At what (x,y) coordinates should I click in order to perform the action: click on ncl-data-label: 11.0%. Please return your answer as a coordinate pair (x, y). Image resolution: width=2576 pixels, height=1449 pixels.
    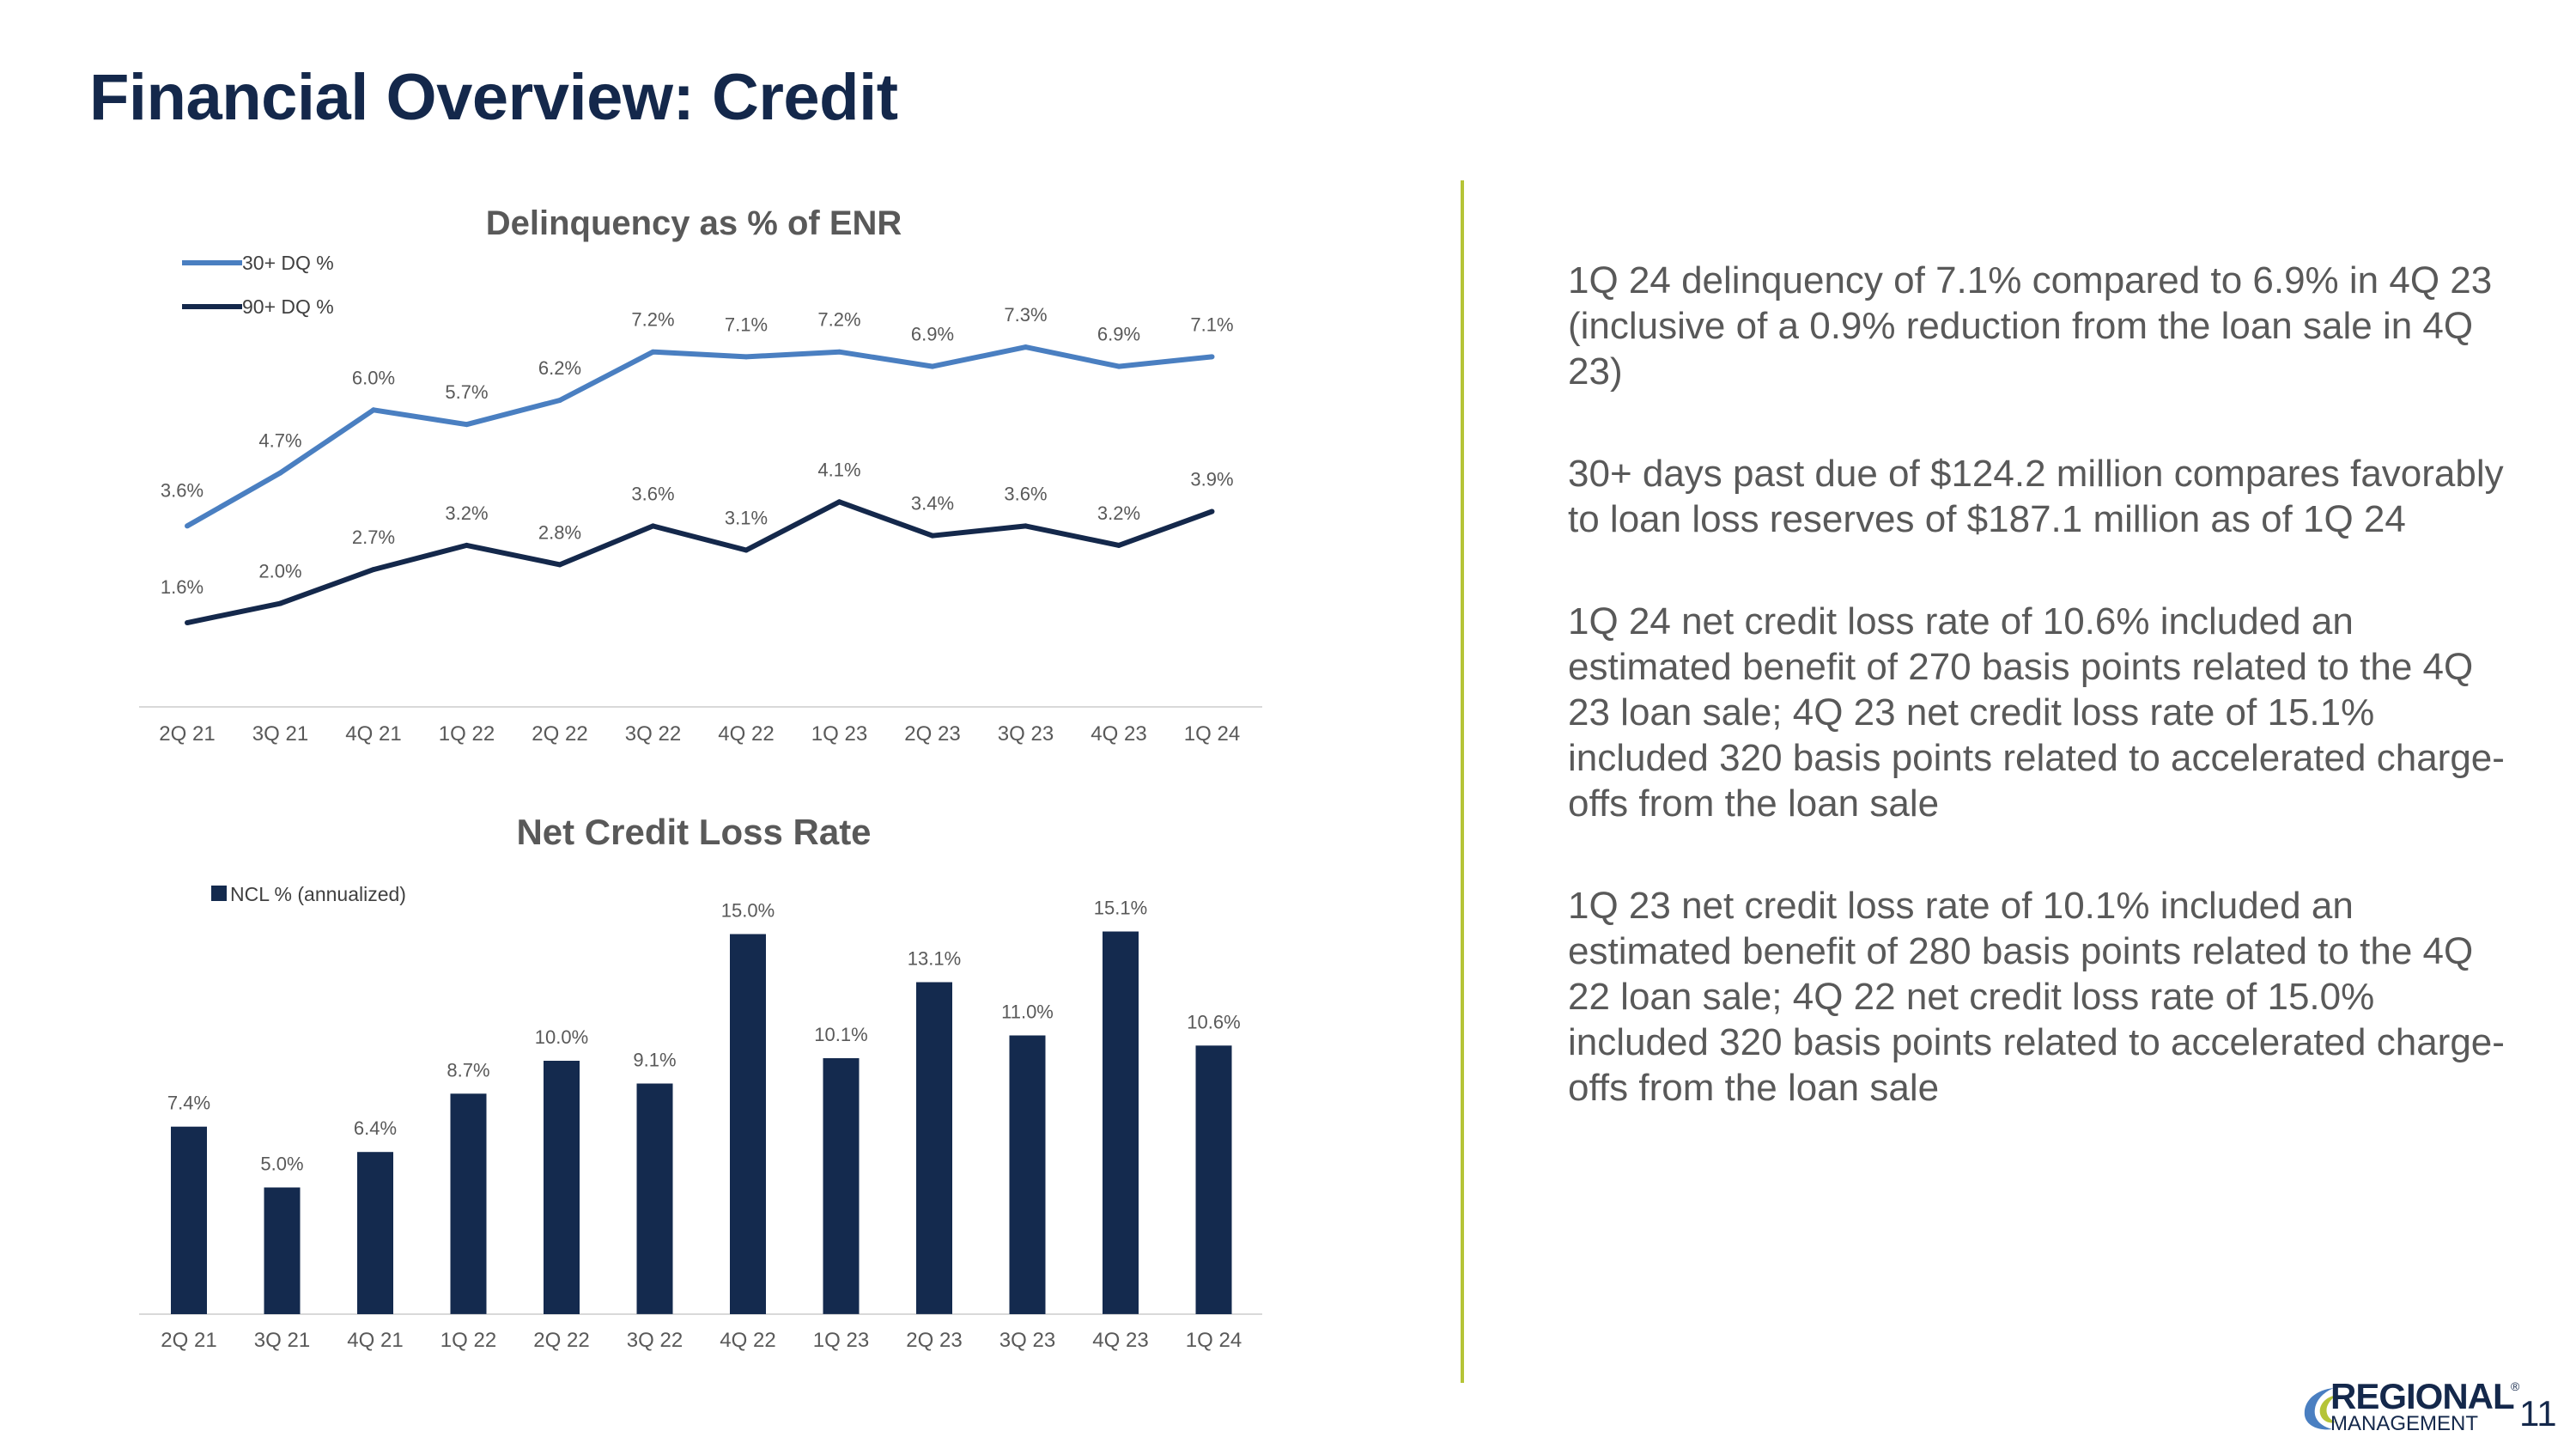
    Looking at the image, I should click on (1027, 1012).